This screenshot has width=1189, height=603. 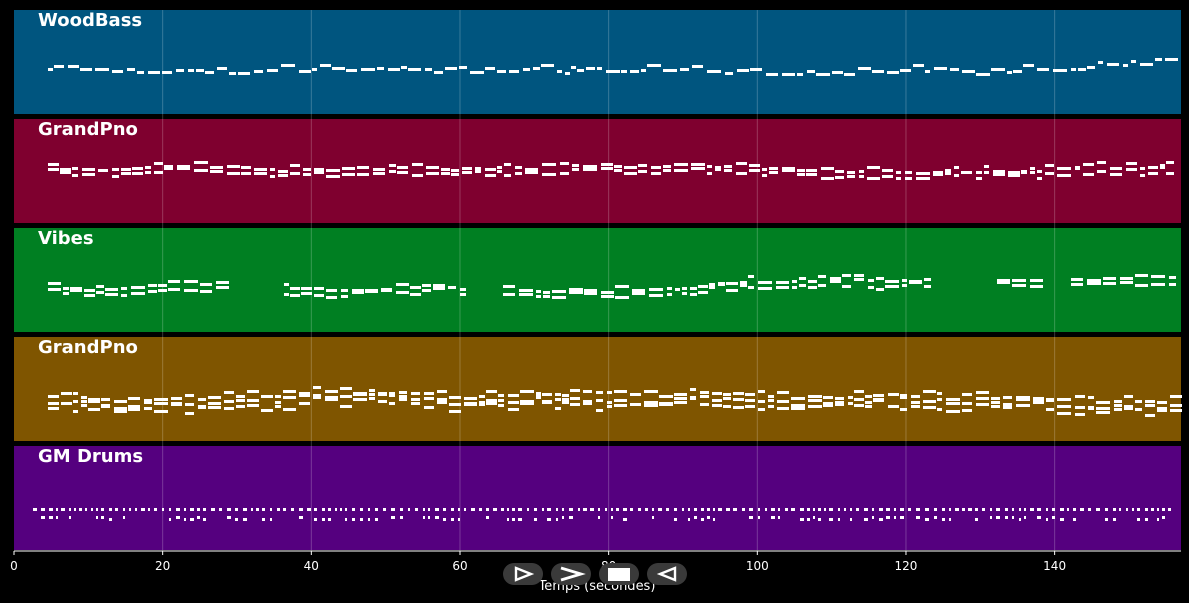 What do you see at coordinates (619, 574) in the screenshot?
I see `stop-button` at bounding box center [619, 574].